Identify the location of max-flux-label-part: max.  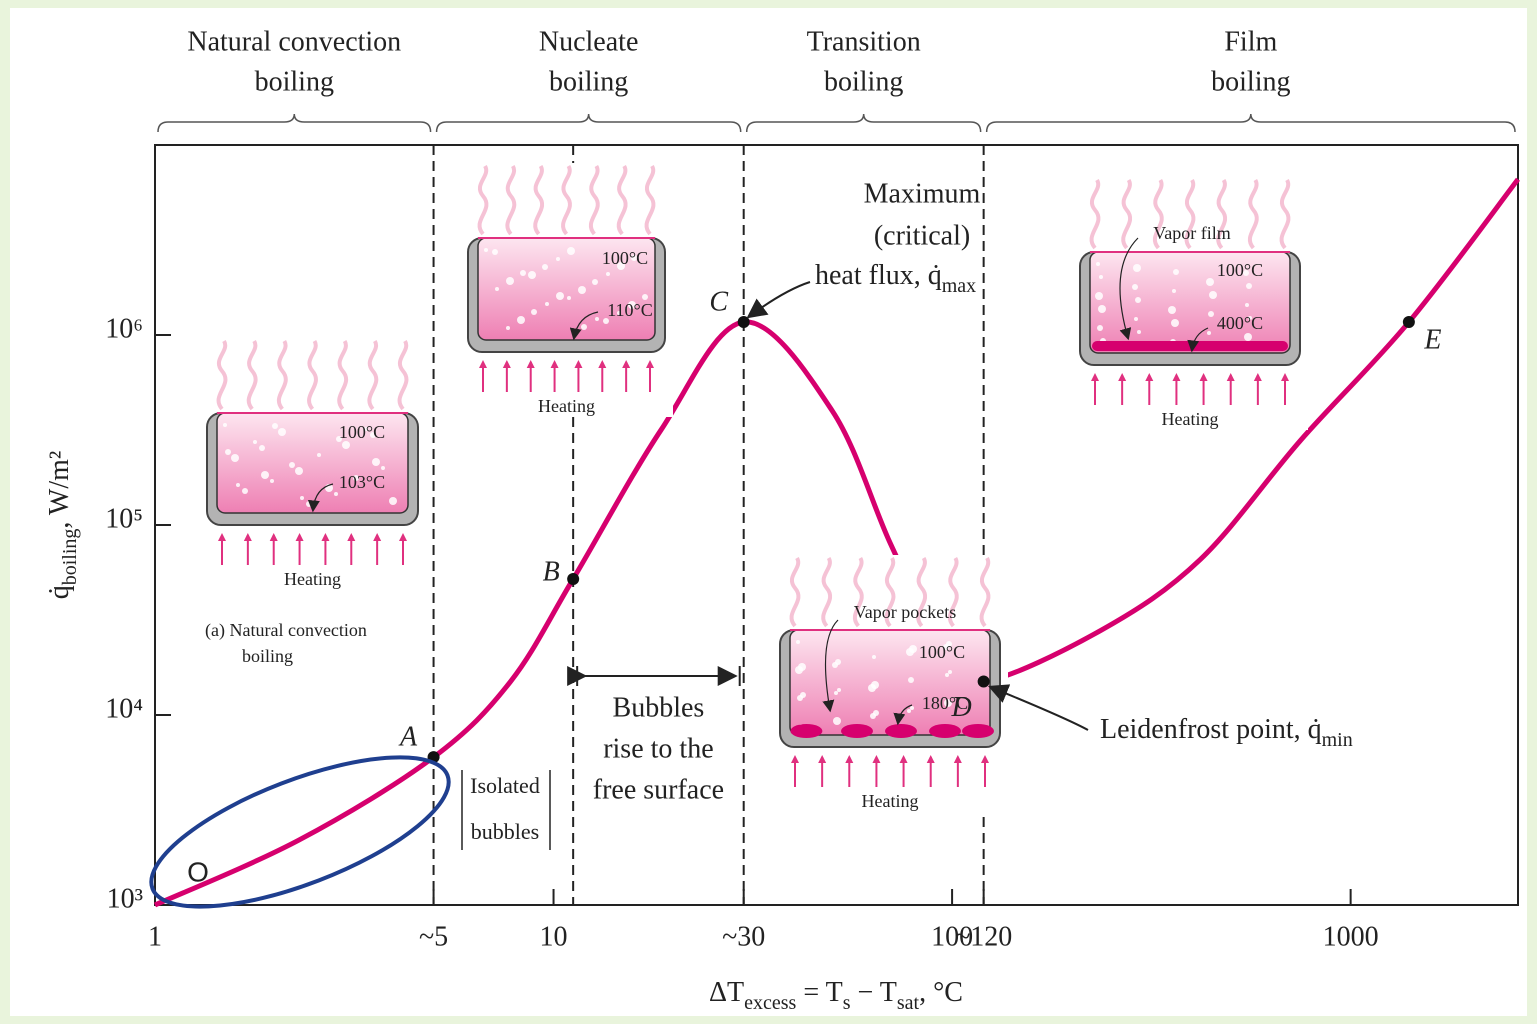
(959, 286).